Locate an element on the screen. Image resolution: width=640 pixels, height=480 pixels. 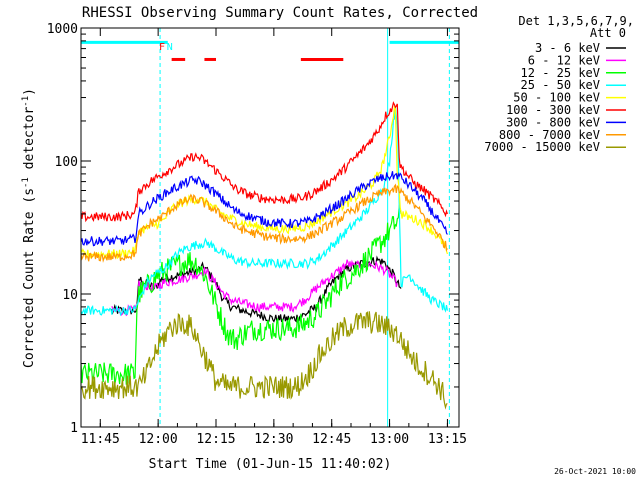
y-axis-label-mid: detector is located at coordinates (29, 142).